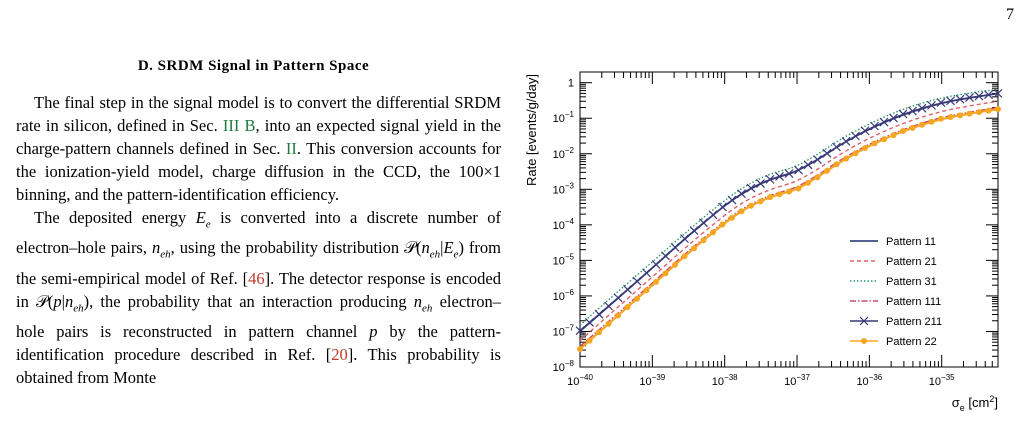 This screenshot has height=431, width=1028. What do you see at coordinates (564, 117) in the screenshot?
I see `y-tick-label: 10⁻¹` at bounding box center [564, 117].